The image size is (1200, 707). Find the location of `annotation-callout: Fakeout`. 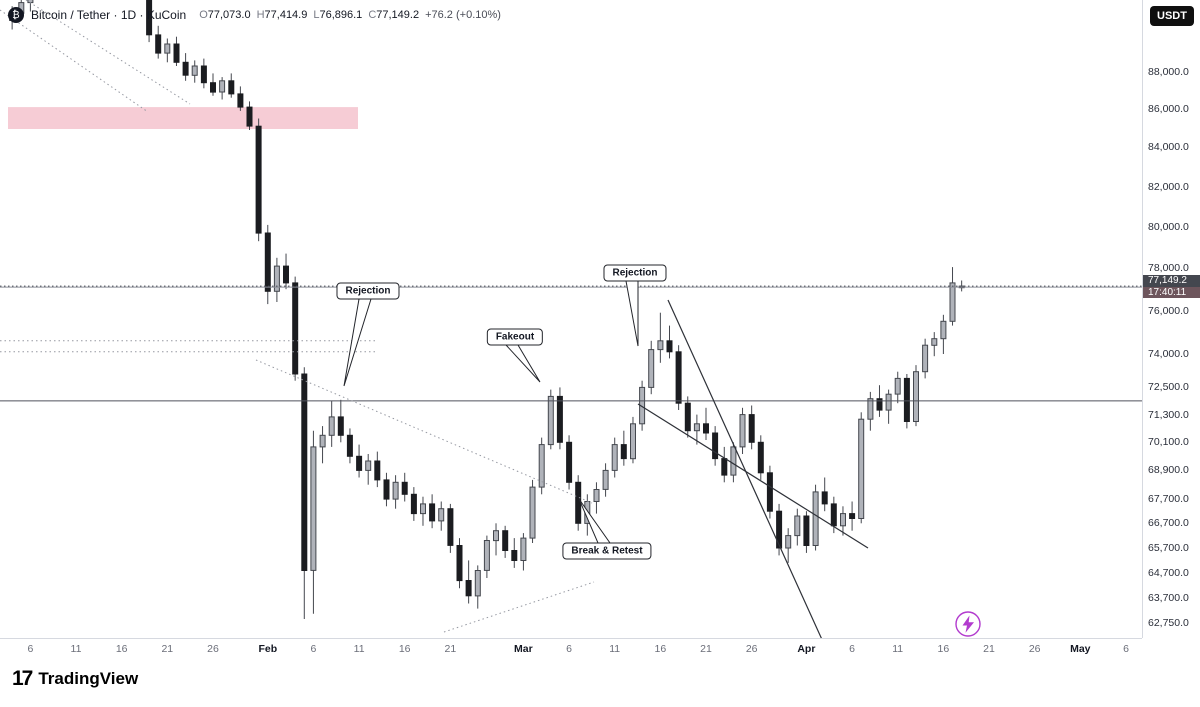

annotation-callout: Fakeout is located at coordinates (515, 337).